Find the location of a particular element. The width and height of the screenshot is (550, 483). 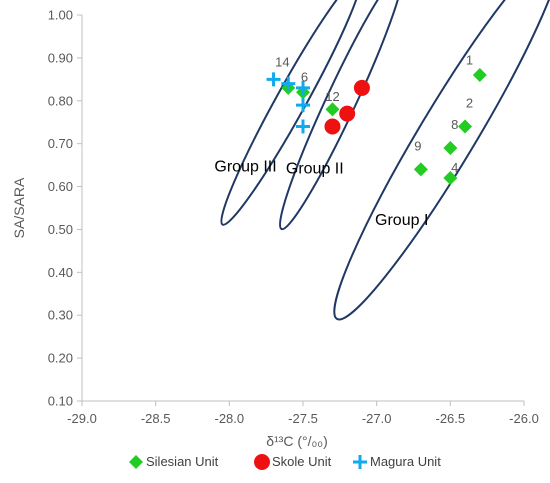

y-tick-label: 0.30 is located at coordinates (60, 315).